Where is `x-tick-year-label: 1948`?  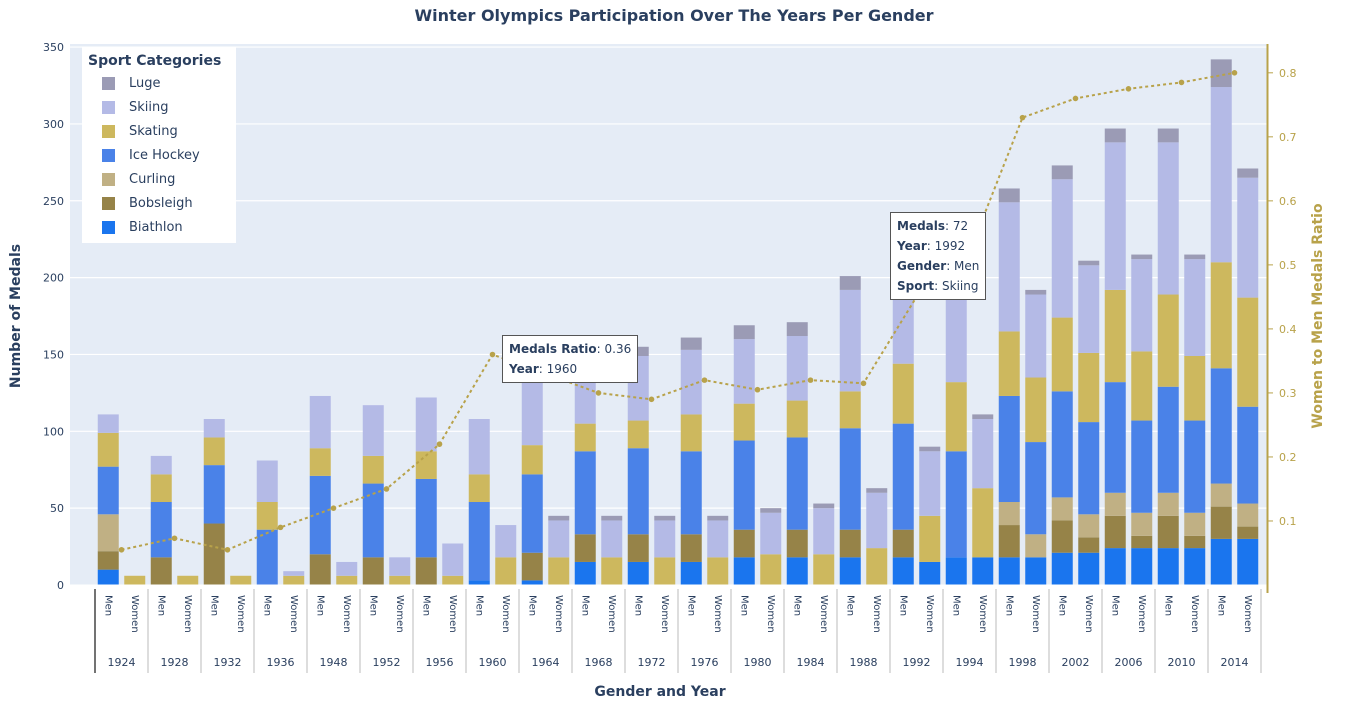 x-tick-year-label: 1948 is located at coordinates (334, 662).